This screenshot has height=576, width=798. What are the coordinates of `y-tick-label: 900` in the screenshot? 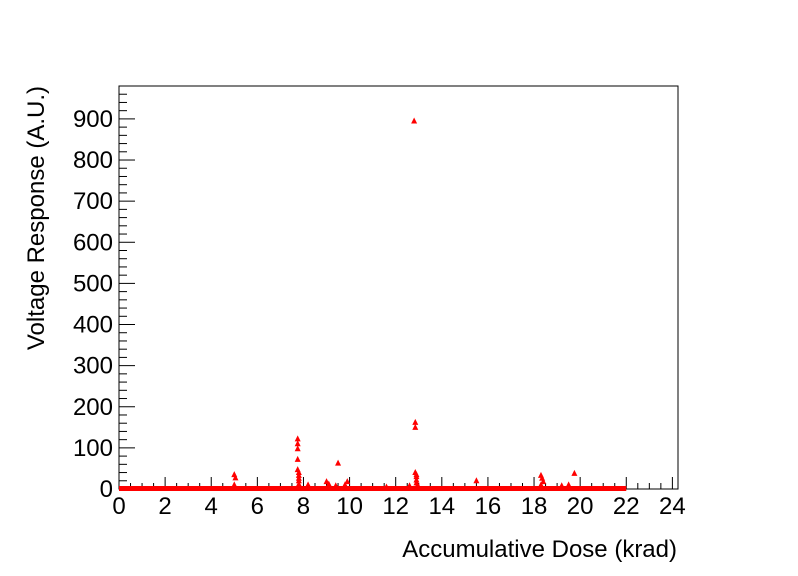 It's located at (93, 119).